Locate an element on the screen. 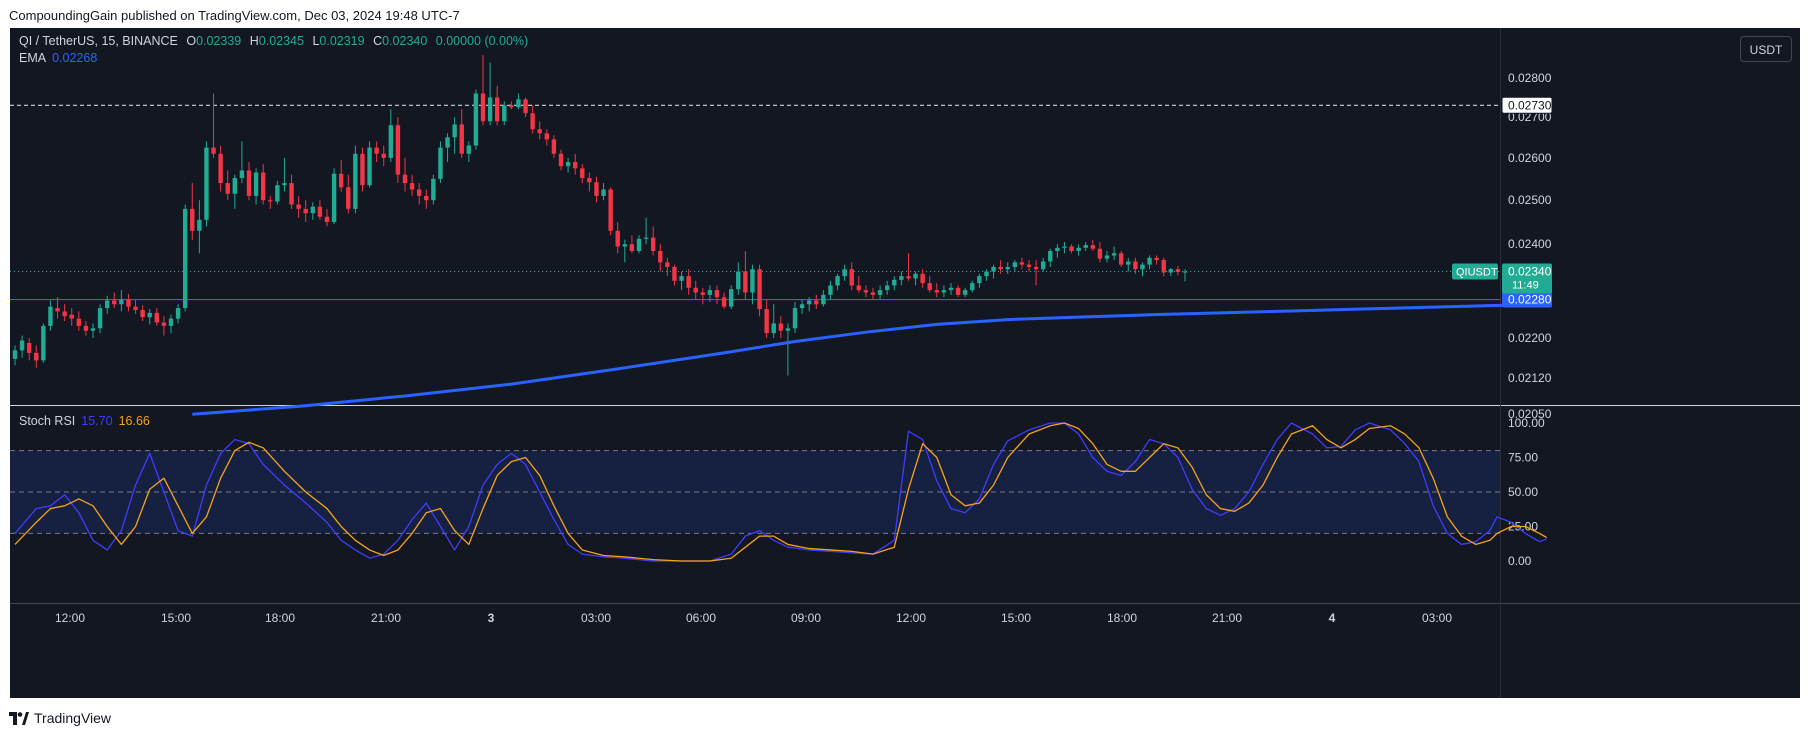 This screenshot has height=737, width=1811. dashed-level-price-tag: 0.02730 is located at coordinates (1527, 105).